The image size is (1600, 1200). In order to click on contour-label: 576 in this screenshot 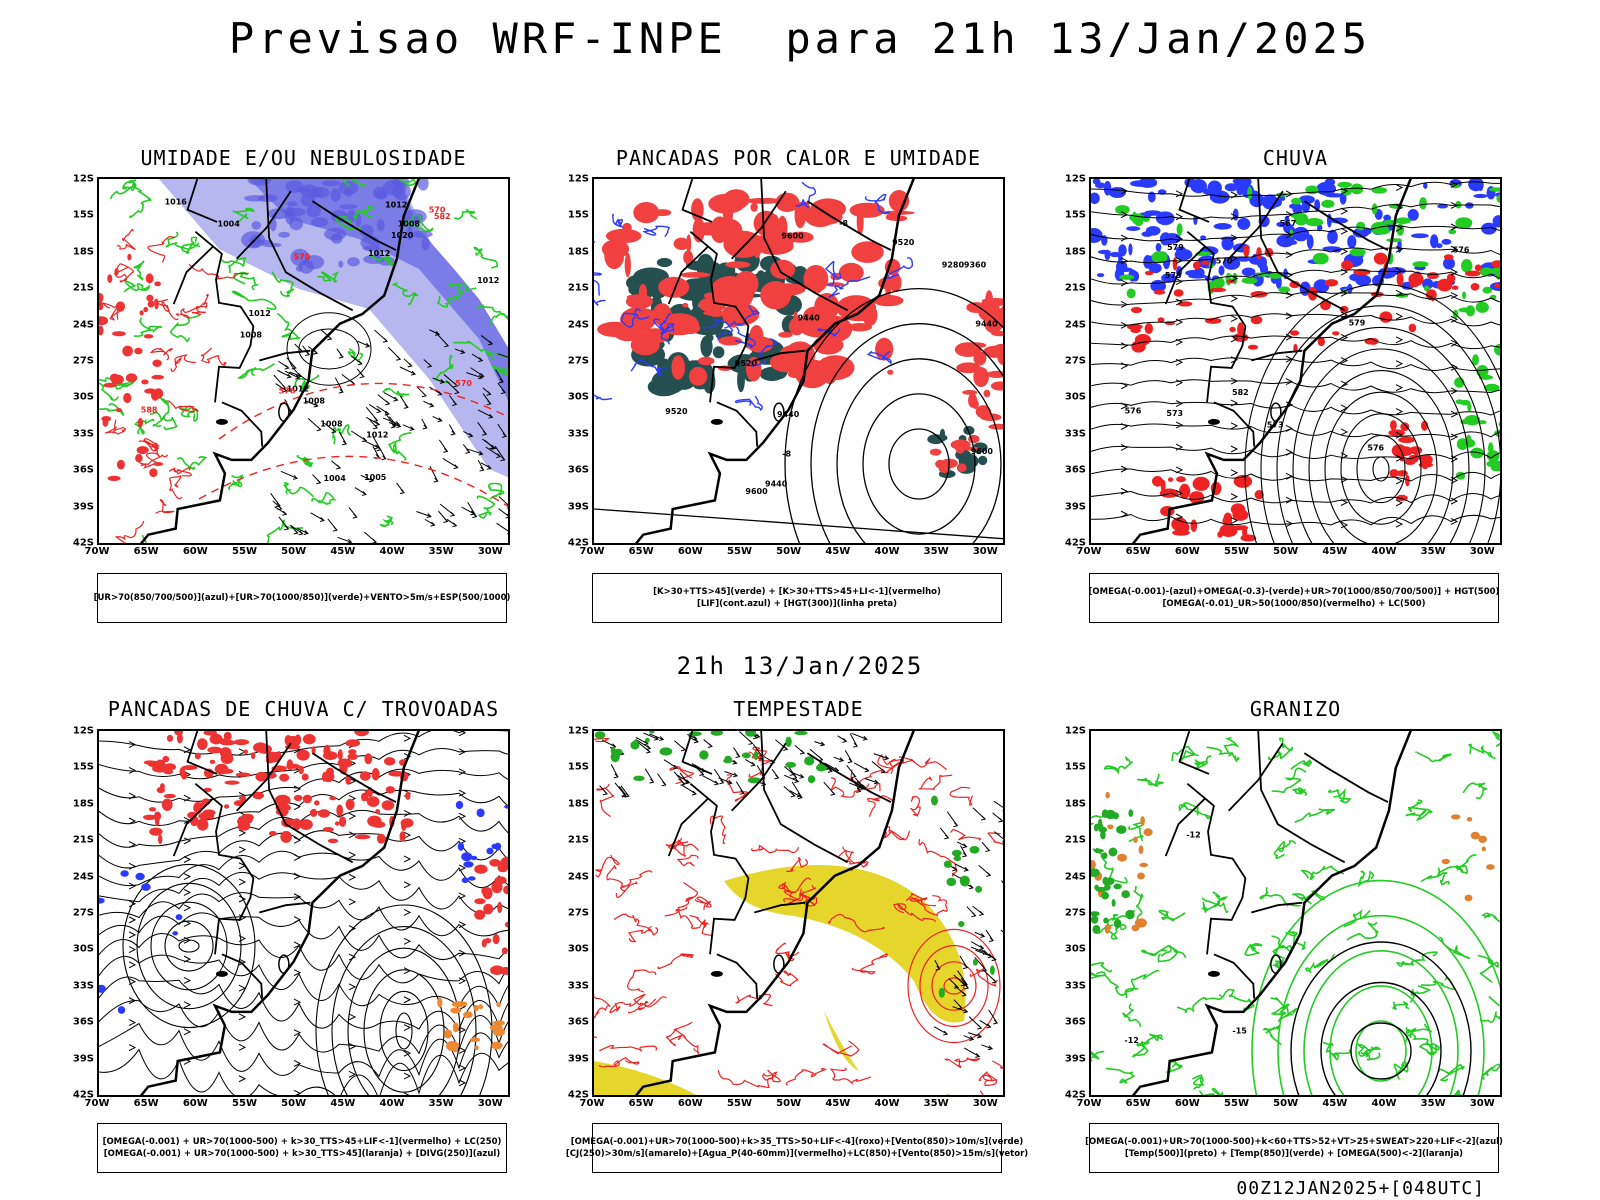, I will do `click(287, 391)`.